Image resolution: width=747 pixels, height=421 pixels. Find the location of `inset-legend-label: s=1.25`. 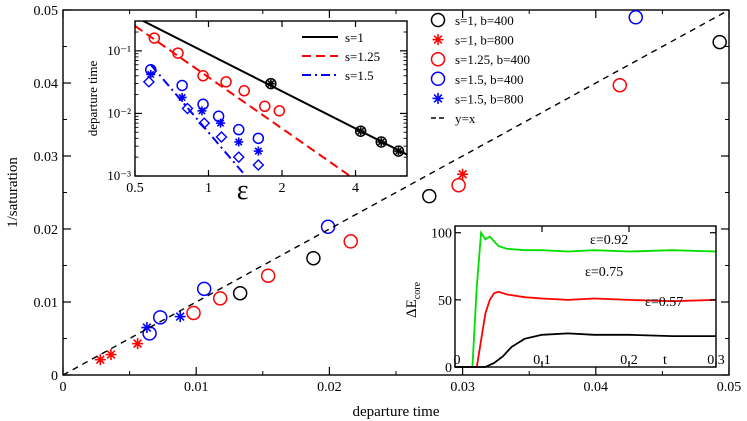

inset-legend-label: s=1.25 is located at coordinates (362, 56).